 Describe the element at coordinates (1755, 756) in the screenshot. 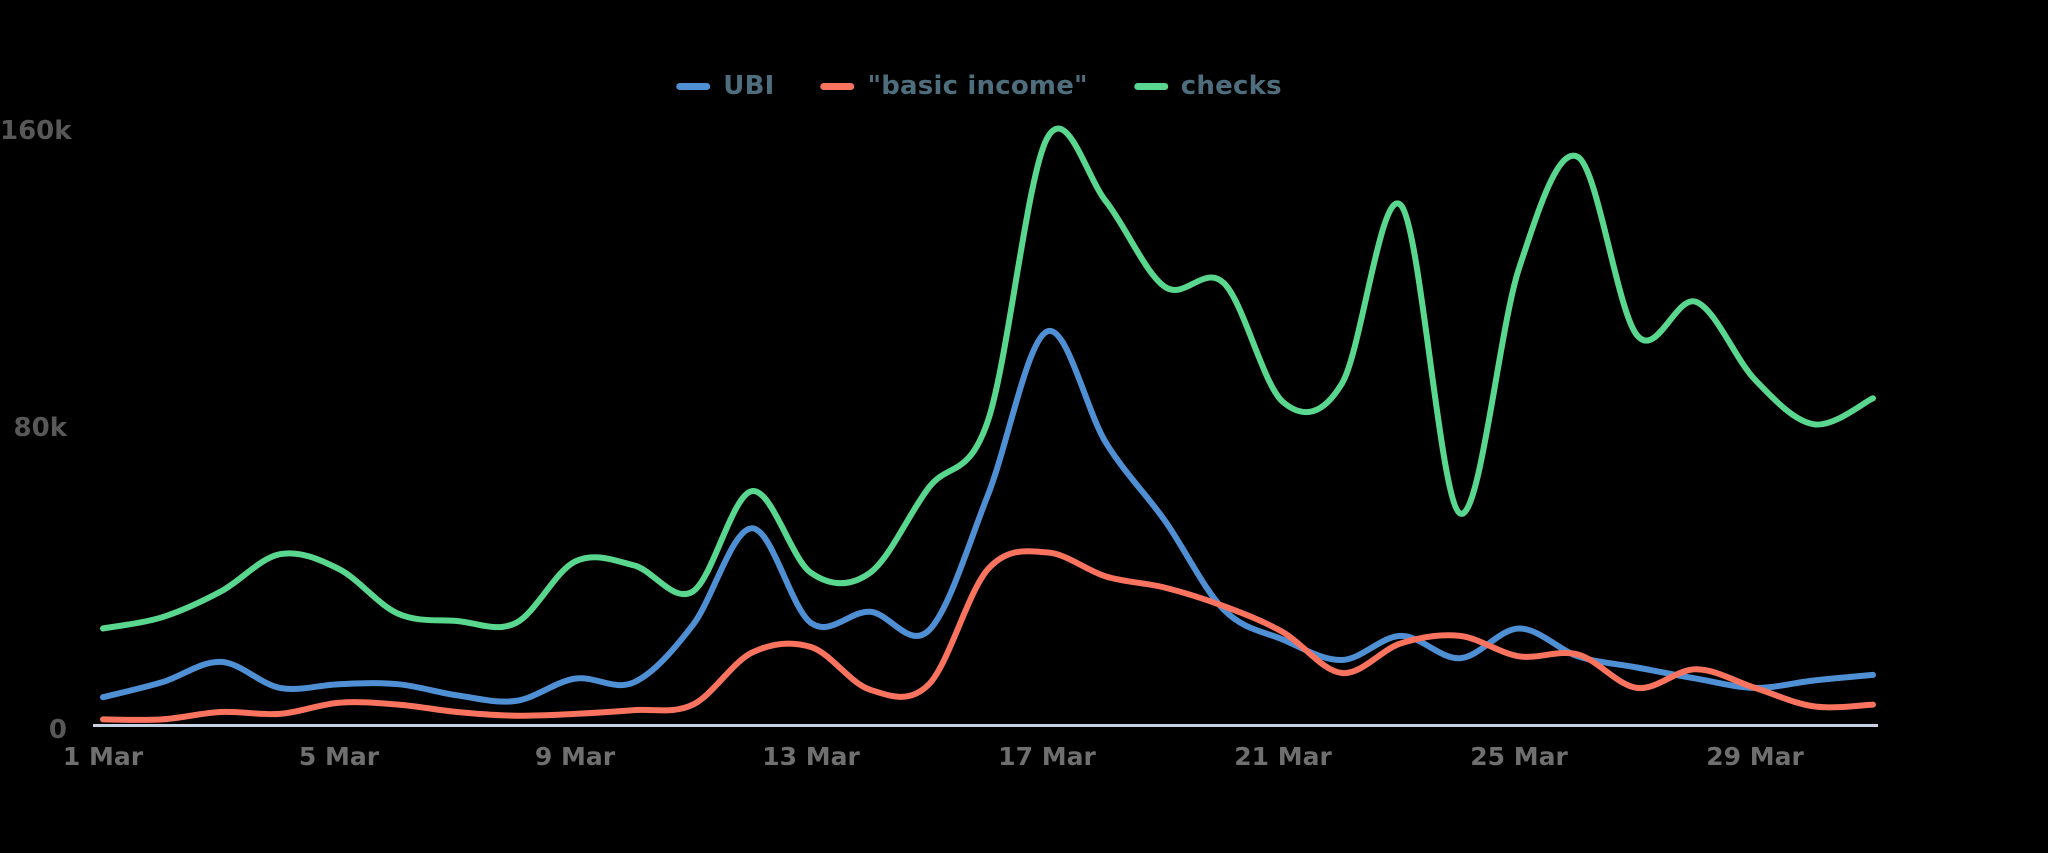

I see `x-axis-tick-label: 29 Mar` at that location.